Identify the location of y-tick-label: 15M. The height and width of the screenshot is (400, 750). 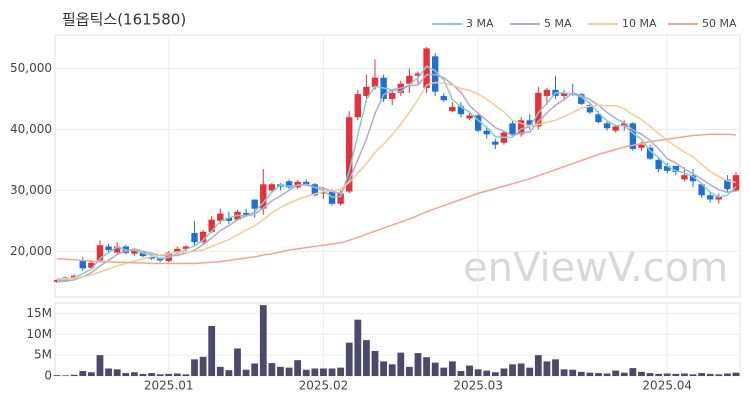
(39, 313).